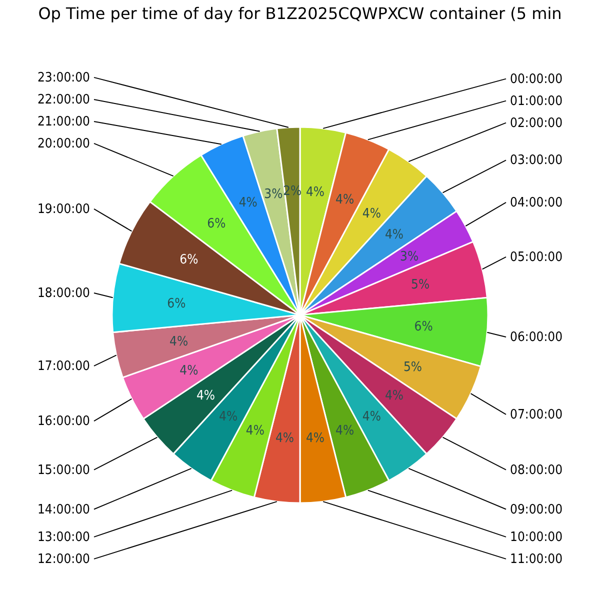 Image resolution: width=600 pixels, height=600 pixels. What do you see at coordinates (300, 13) in the screenshot?
I see `chart-title: Op Time per time of day for B1Z2025CQWPXCW container (5 min` at bounding box center [300, 13].